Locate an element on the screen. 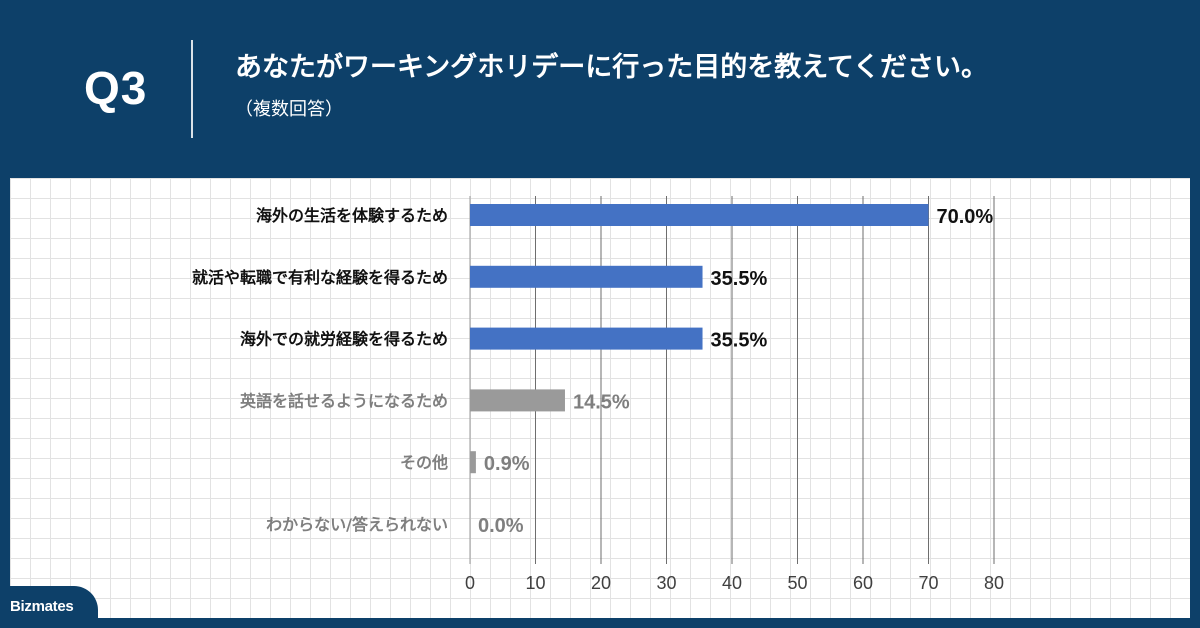 The height and width of the screenshot is (628, 1200). value-label: 0.9% is located at coordinates (507, 464).